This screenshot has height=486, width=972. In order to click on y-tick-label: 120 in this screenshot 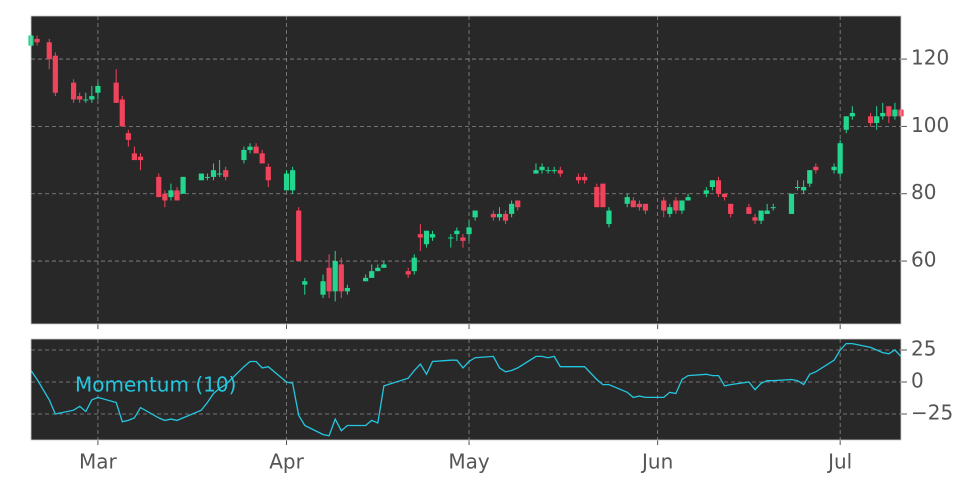, I will do `click(930, 58)`.